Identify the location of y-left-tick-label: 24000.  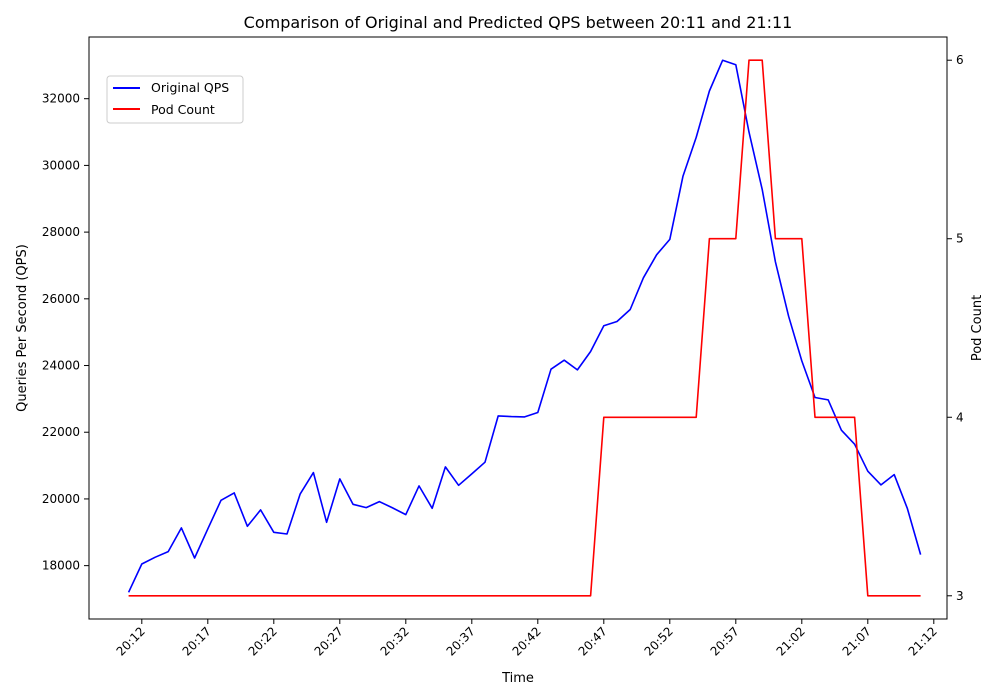
(61, 366).